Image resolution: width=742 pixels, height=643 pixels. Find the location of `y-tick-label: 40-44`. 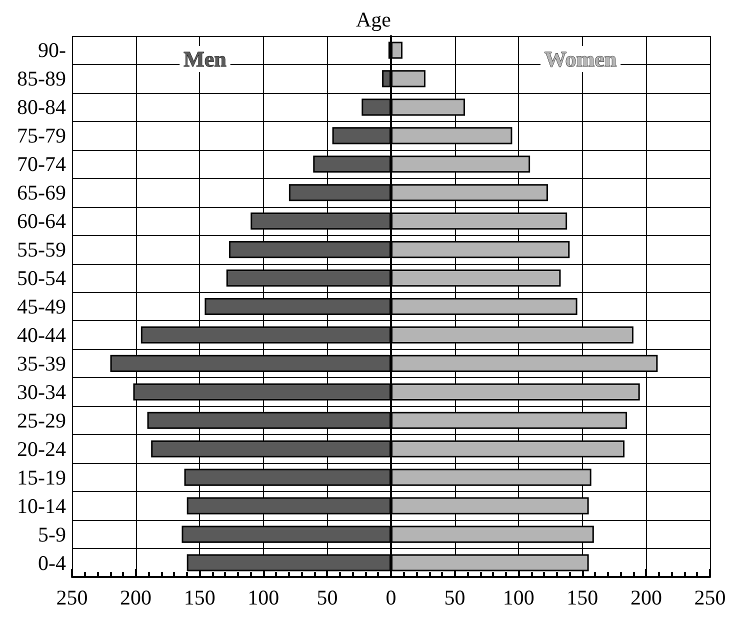

y-tick-label: 40-44 is located at coordinates (41, 334).